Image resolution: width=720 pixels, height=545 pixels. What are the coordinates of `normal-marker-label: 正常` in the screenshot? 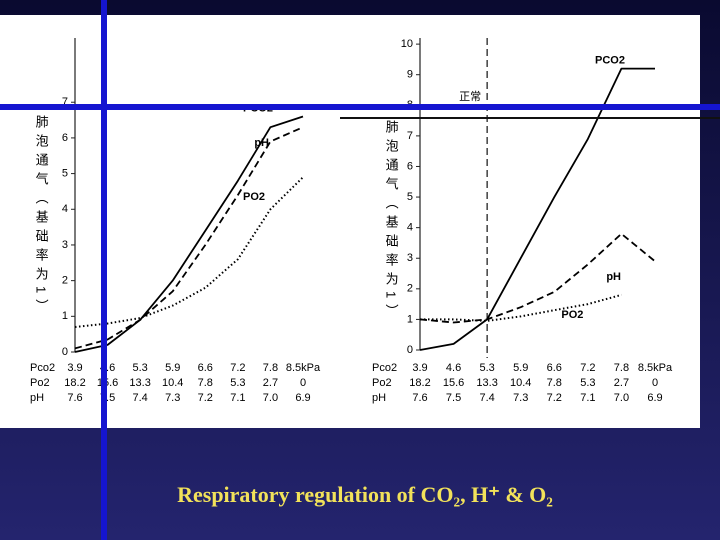 It's located at (470, 96).